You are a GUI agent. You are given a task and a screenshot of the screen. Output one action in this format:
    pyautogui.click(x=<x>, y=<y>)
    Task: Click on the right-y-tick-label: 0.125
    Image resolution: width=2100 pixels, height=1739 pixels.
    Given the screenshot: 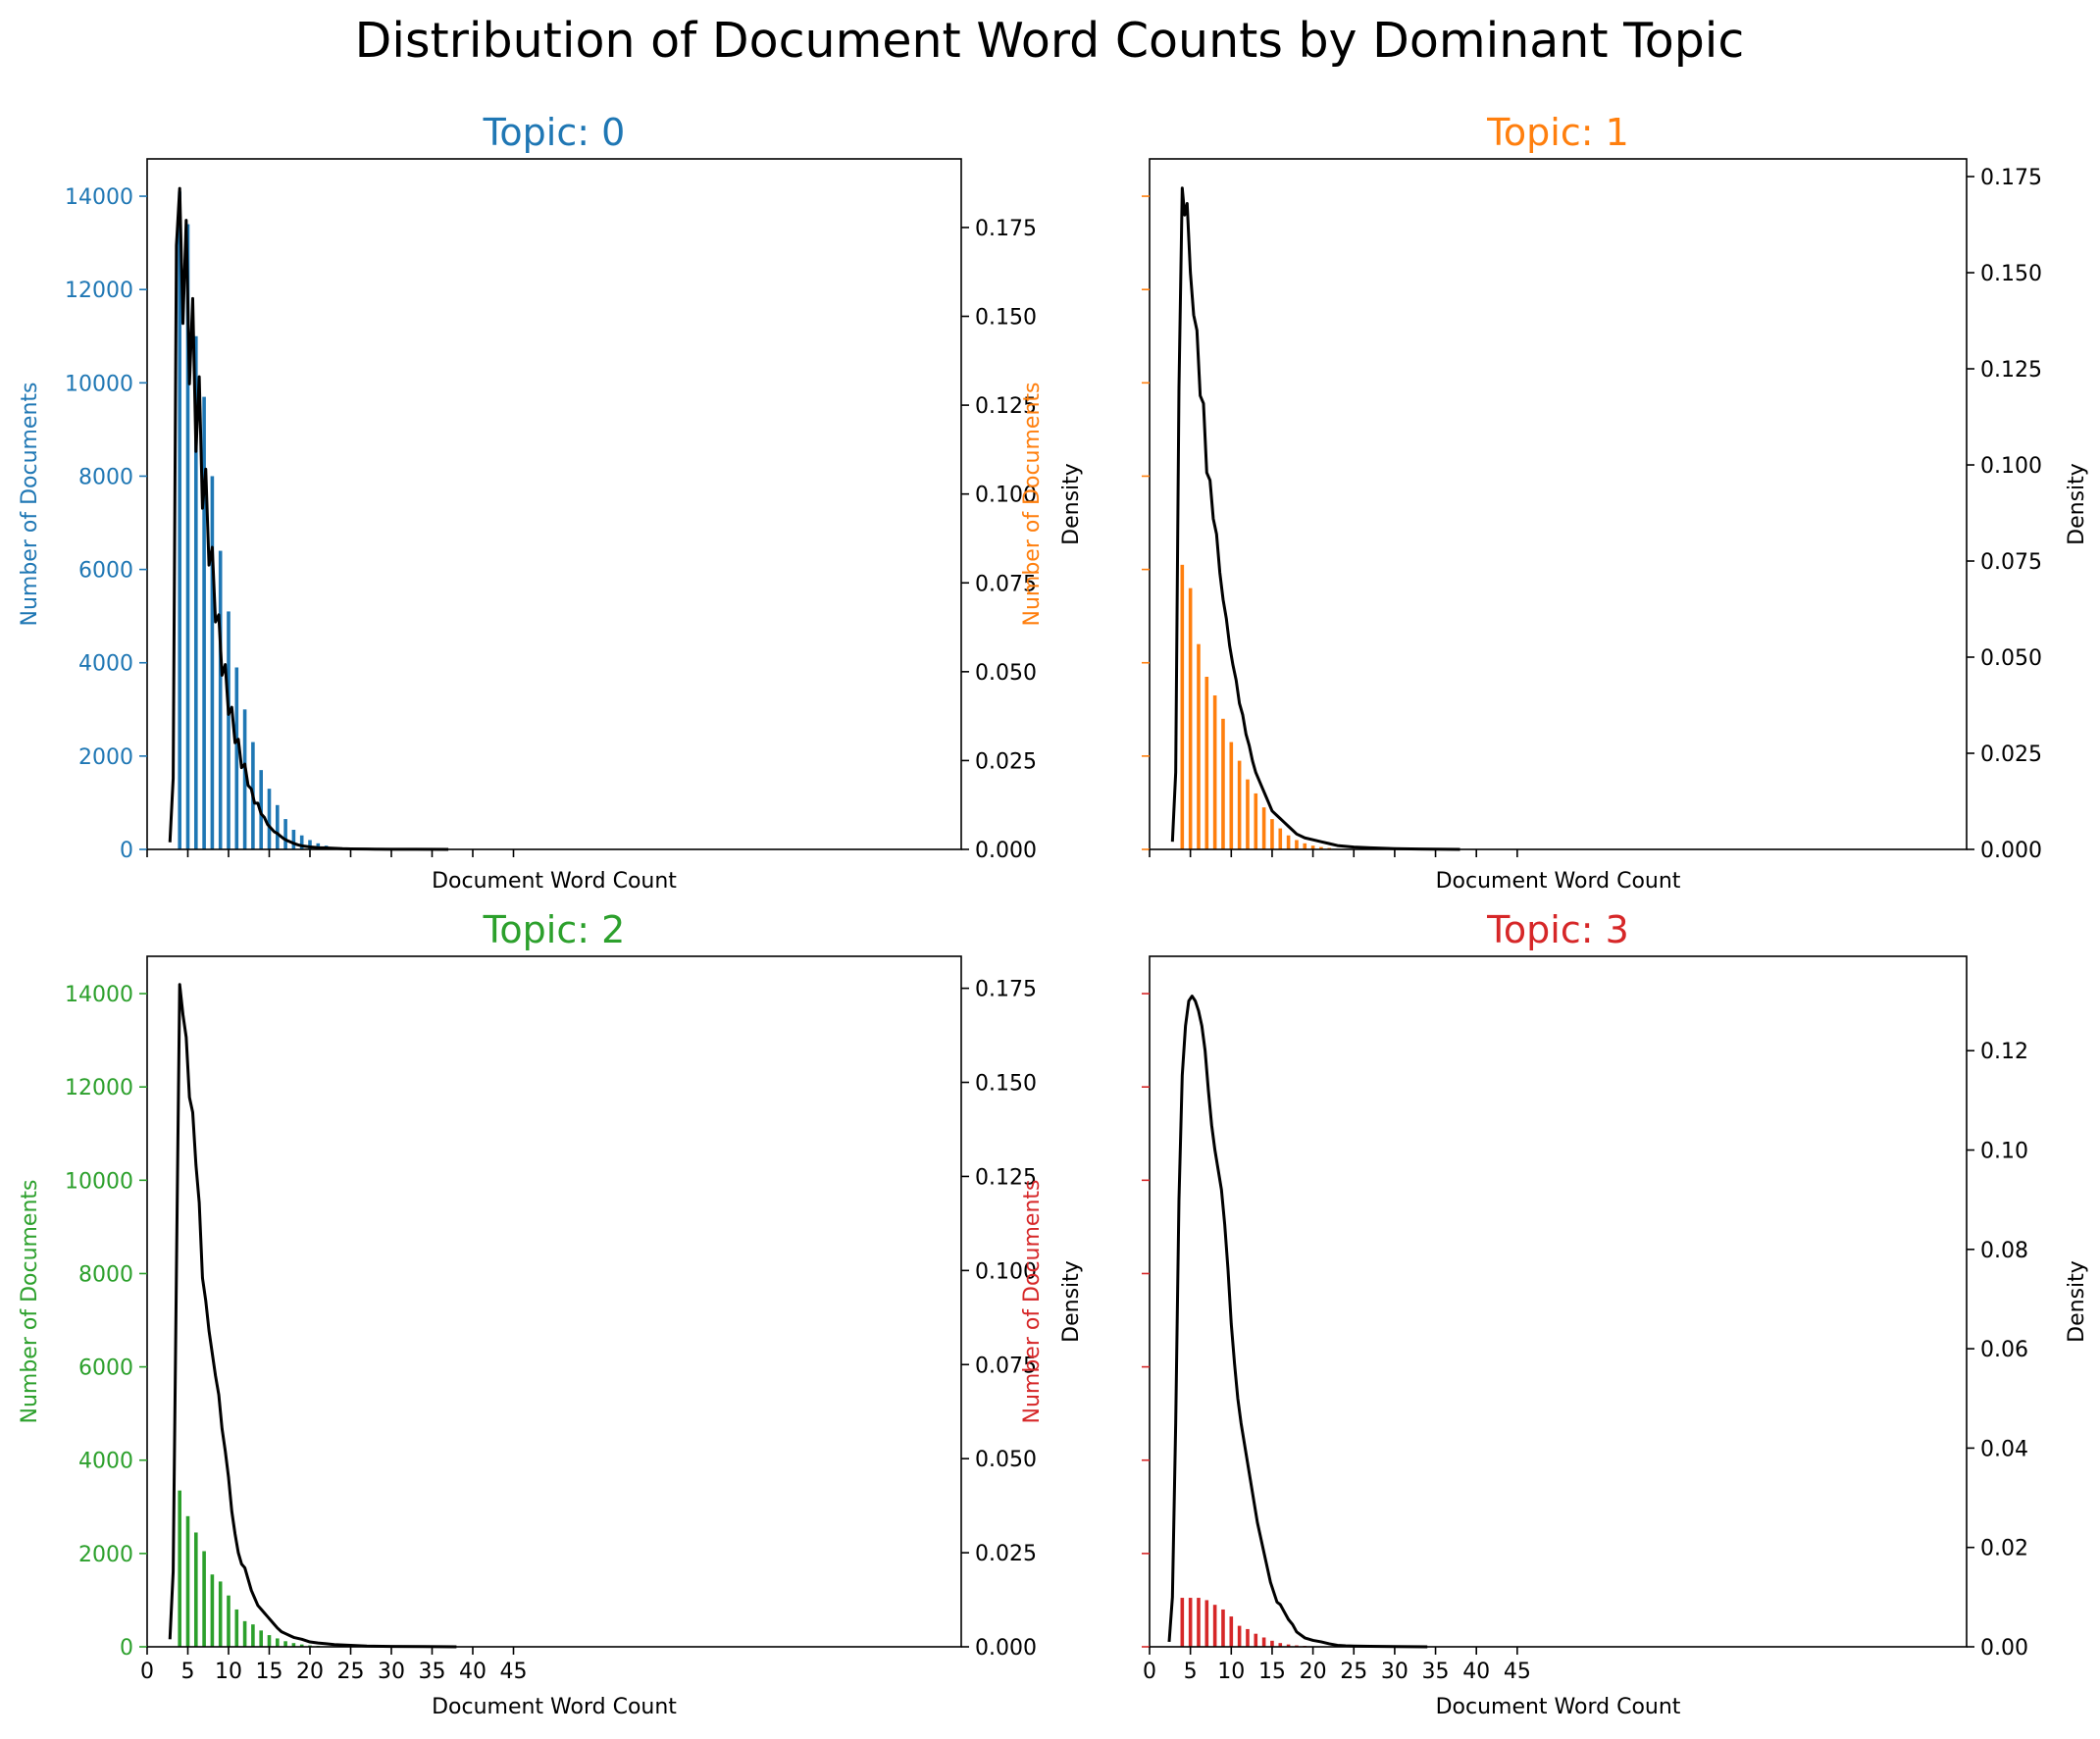 What is the action you would take?
    pyautogui.click(x=2011, y=370)
    